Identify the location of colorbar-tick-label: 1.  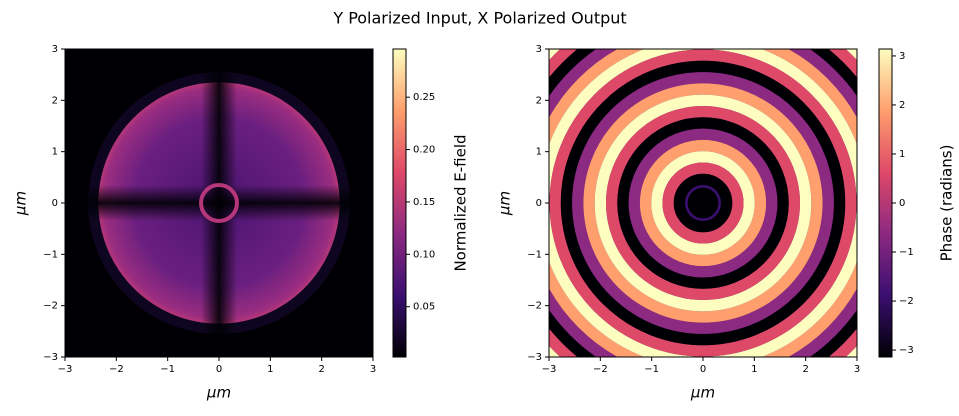
(902, 154).